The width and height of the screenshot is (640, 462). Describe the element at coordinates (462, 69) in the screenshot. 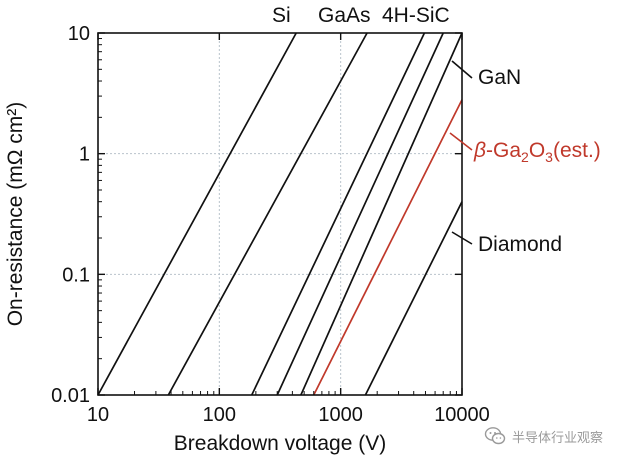

I see `gan-leader-line` at that location.